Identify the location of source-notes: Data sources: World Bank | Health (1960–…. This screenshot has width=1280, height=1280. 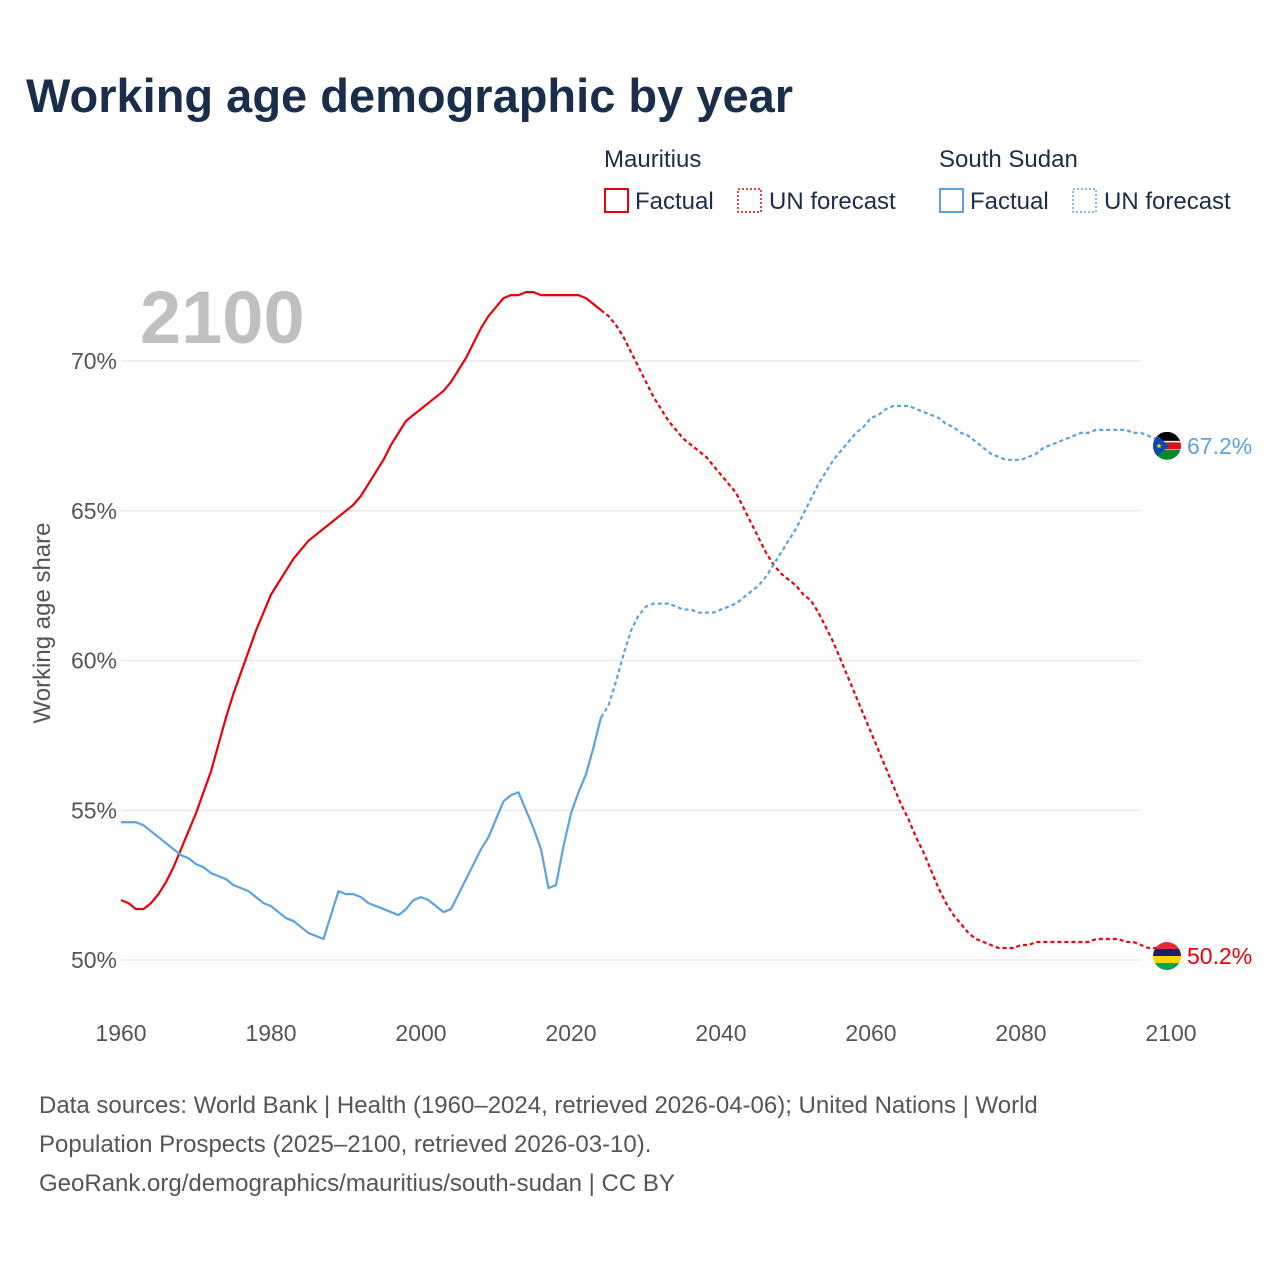
(538, 1144).